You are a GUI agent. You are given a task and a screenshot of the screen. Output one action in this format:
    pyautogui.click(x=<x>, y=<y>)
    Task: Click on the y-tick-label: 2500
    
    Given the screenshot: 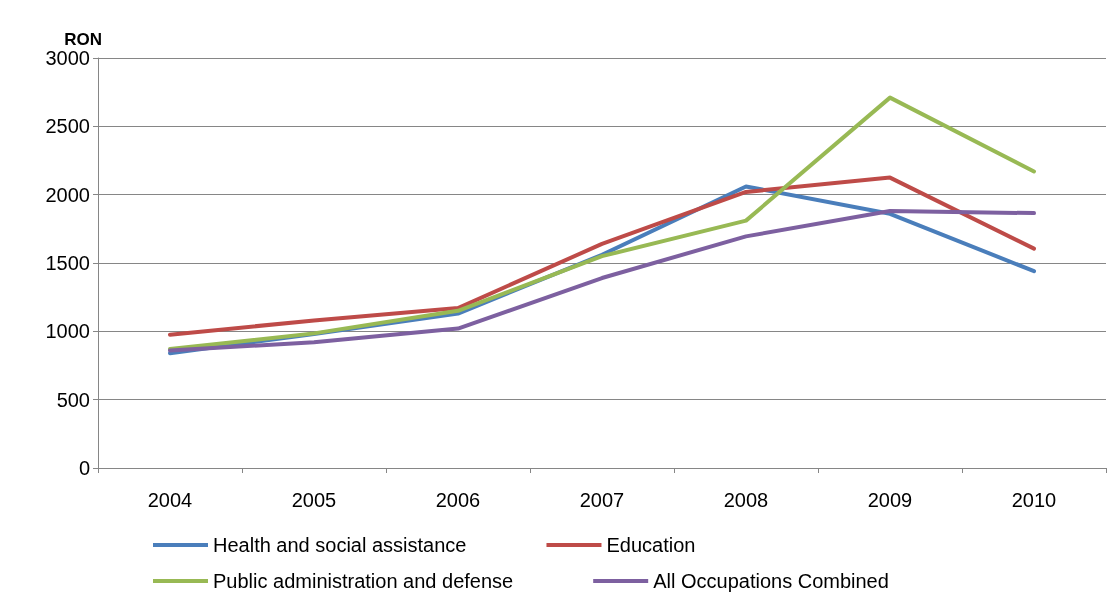 What is the action you would take?
    pyautogui.click(x=67, y=126)
    